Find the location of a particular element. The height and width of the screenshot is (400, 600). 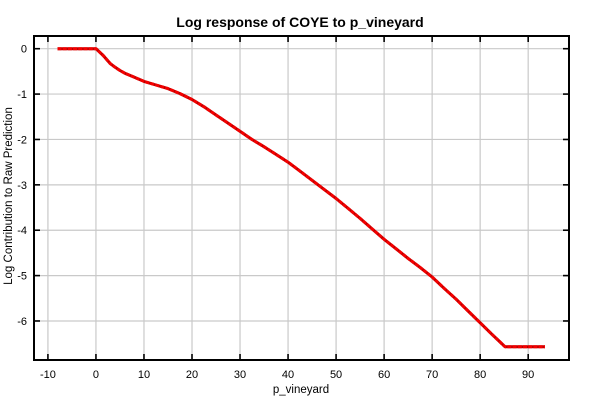

x-tick-label: 0 is located at coordinates (96, 375).